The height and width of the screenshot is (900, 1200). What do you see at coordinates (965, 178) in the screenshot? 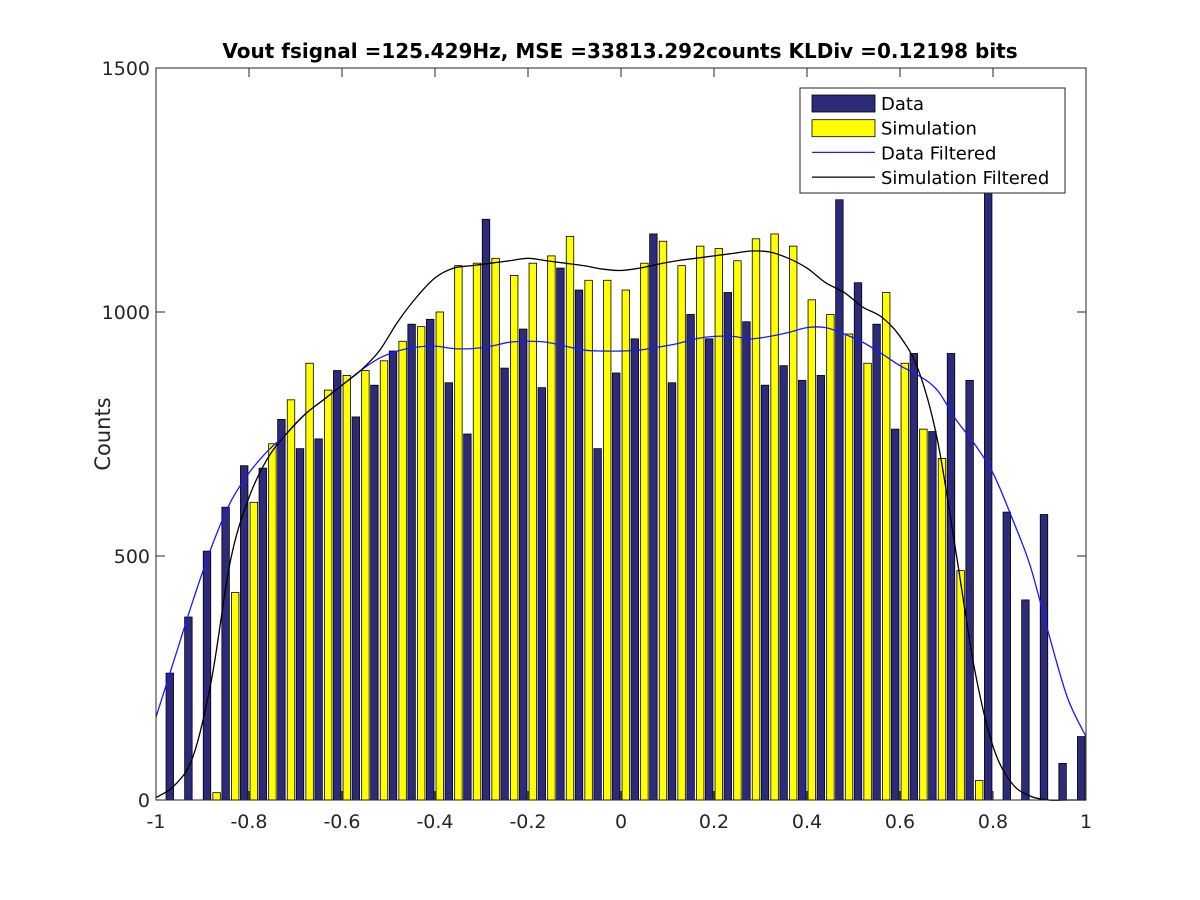
I see `legend-label-simulation-filtered: Simulation Filtered` at bounding box center [965, 178].